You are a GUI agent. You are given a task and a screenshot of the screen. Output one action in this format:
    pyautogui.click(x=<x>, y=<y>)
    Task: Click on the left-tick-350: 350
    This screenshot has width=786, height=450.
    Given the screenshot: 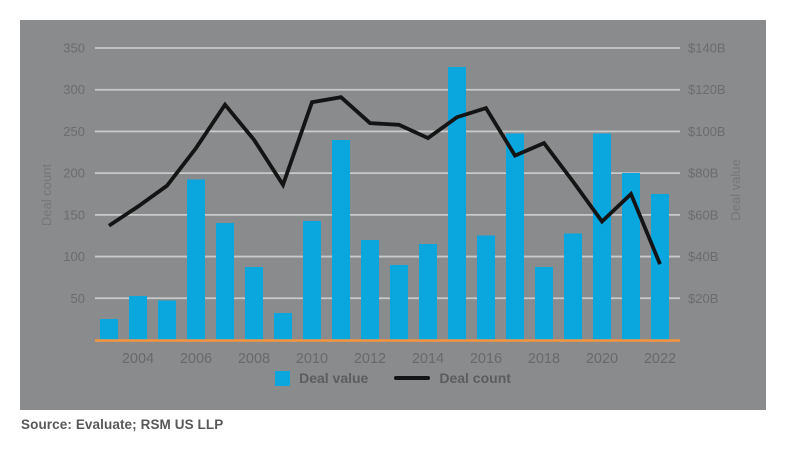 What is the action you would take?
    pyautogui.click(x=74, y=48)
    